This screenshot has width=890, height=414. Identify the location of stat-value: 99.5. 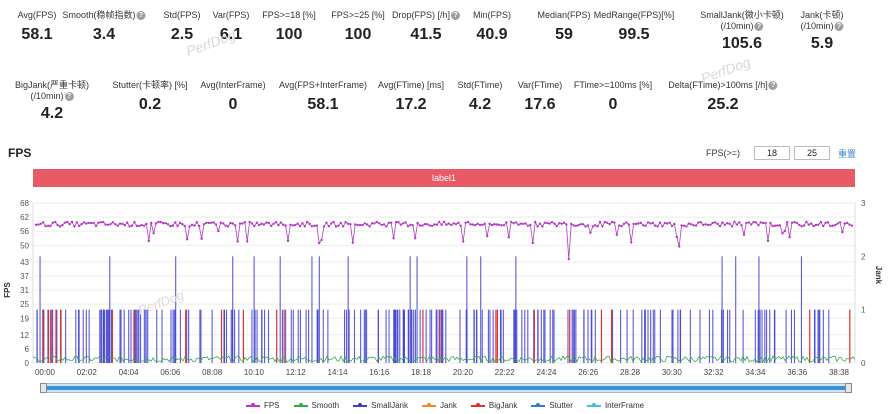
(634, 34).